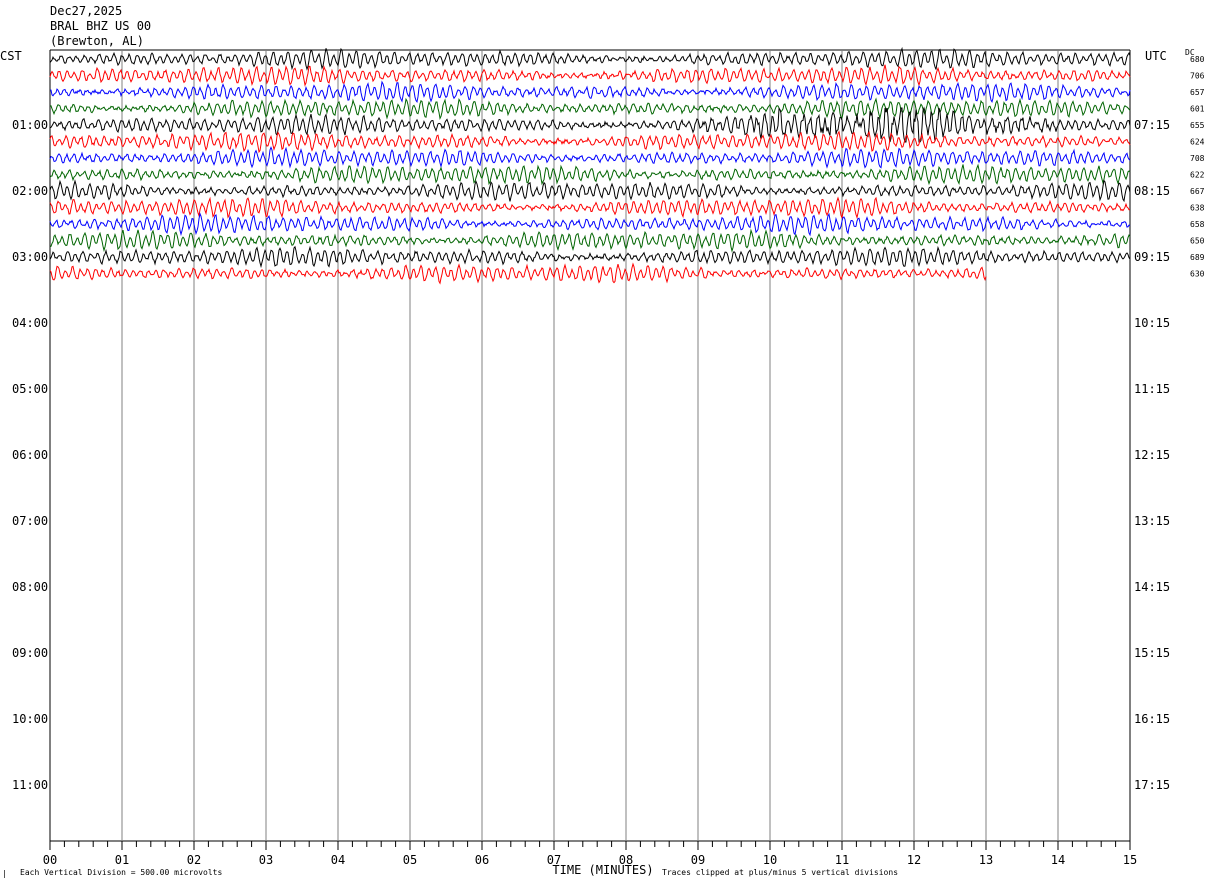  I want to click on left-hour-label: 07:00, so click(30, 521).